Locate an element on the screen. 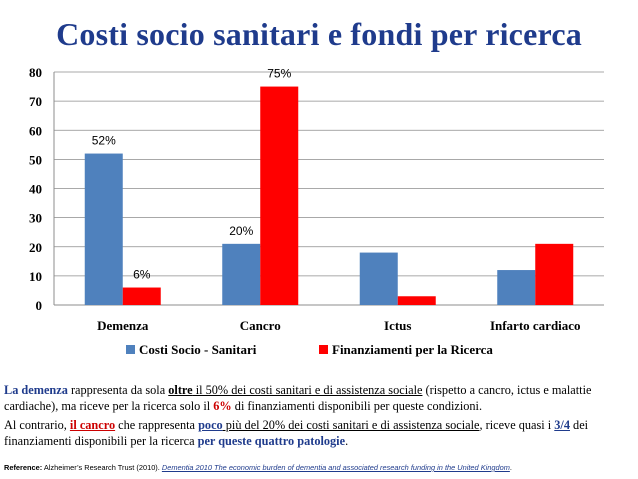  y-tick-label: 60 is located at coordinates (35, 130).